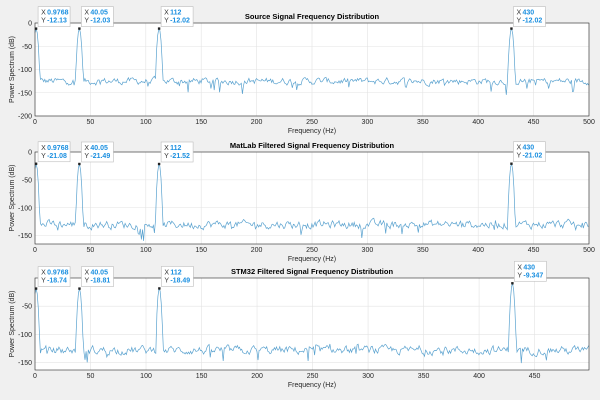 This screenshot has width=600, height=400. I want to click on datatip-y-value: -21.52, so click(180, 156).